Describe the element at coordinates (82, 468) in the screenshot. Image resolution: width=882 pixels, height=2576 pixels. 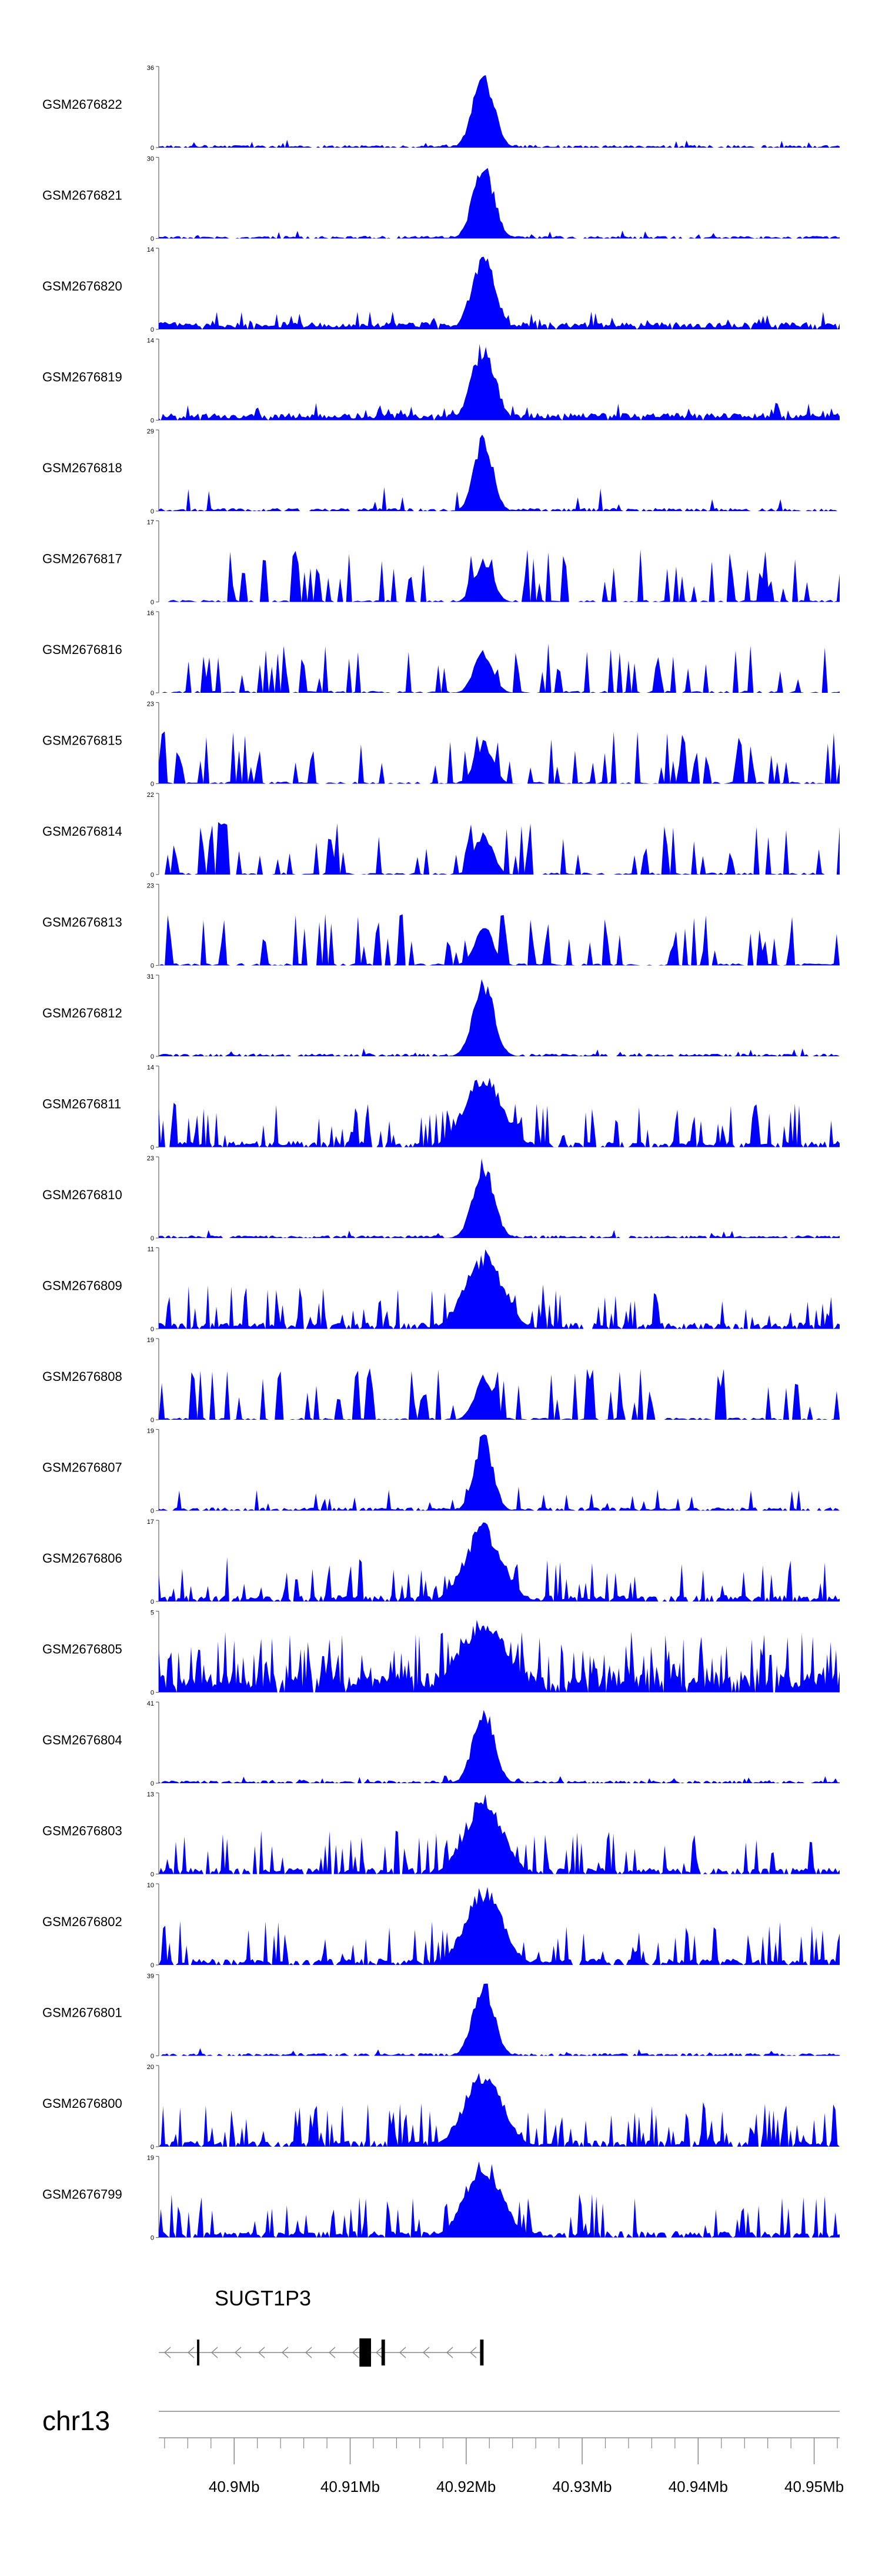
I see `track-label: GSM2676818` at that location.